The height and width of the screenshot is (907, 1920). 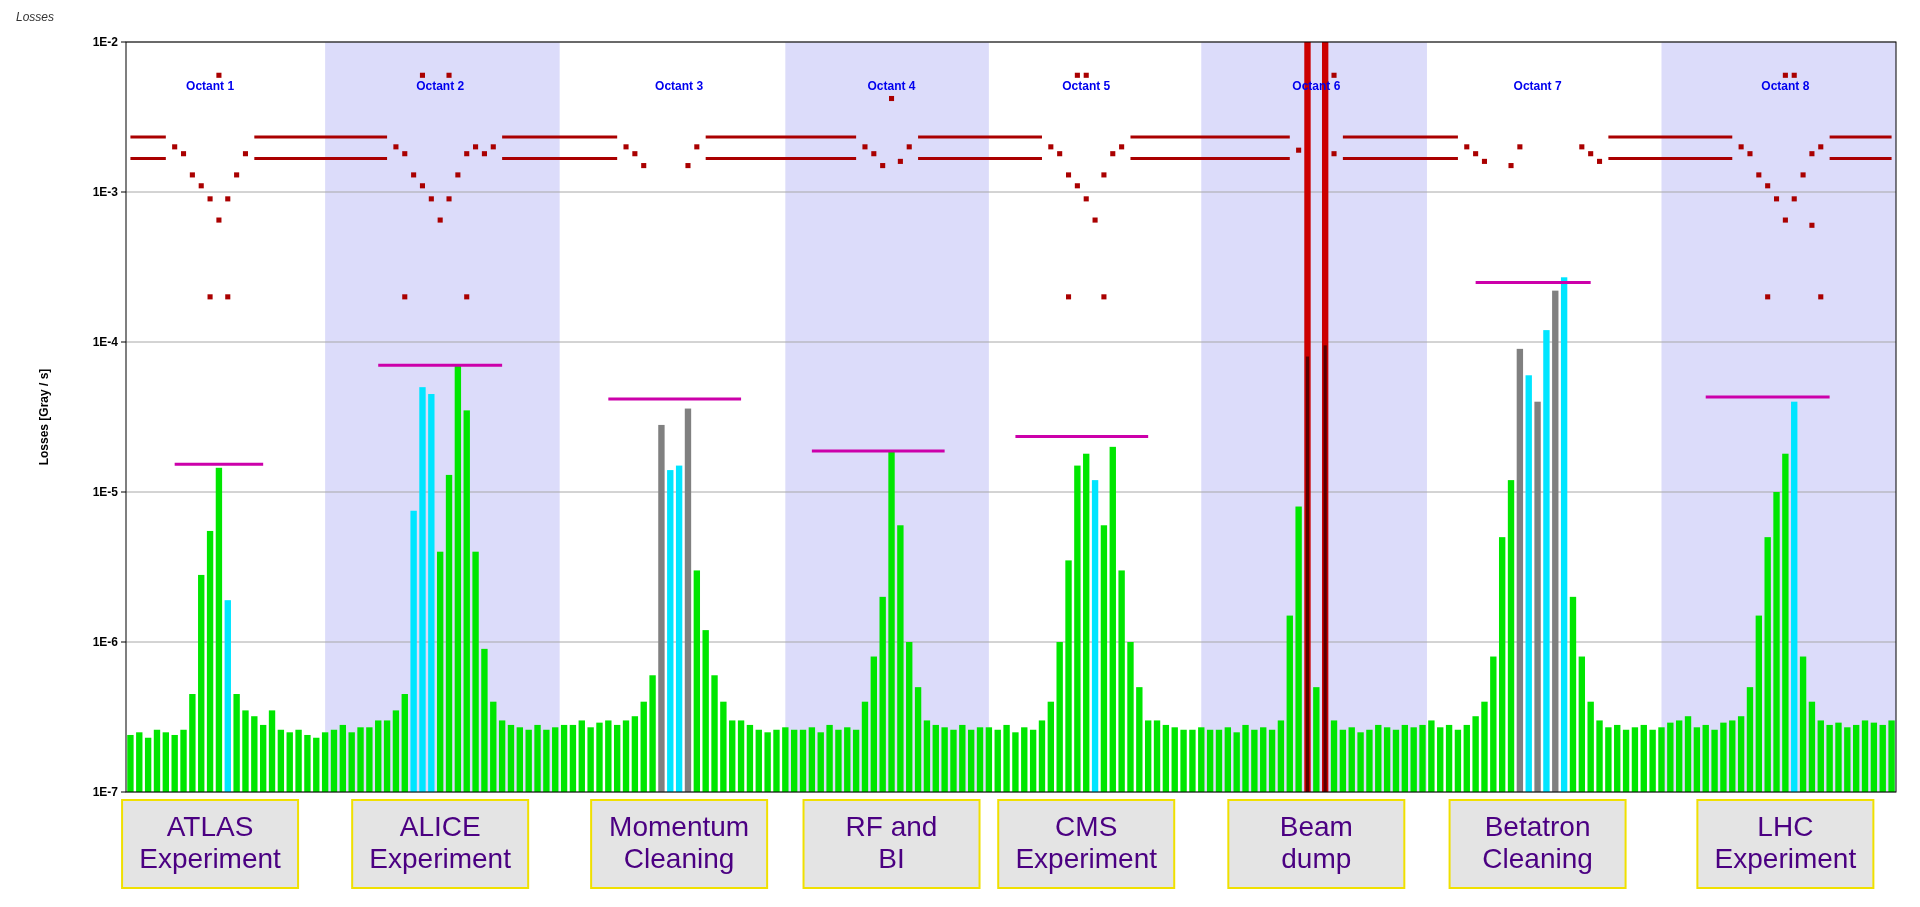 What do you see at coordinates (1086, 842) in the screenshot?
I see `text: CMS Experiment` at bounding box center [1086, 842].